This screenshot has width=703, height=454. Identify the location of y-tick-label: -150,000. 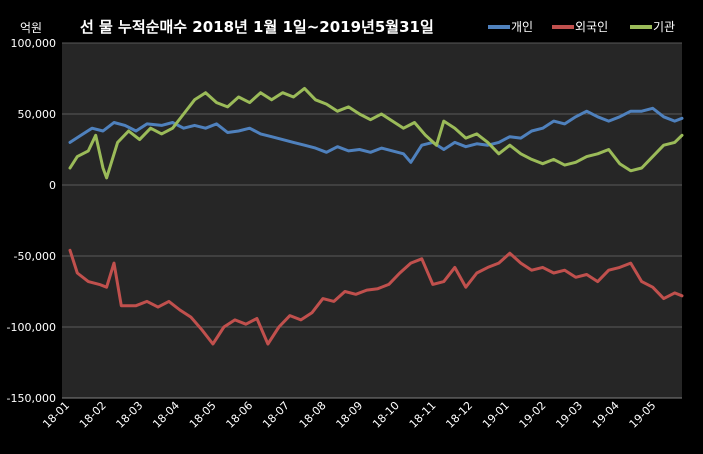
(31, 398).